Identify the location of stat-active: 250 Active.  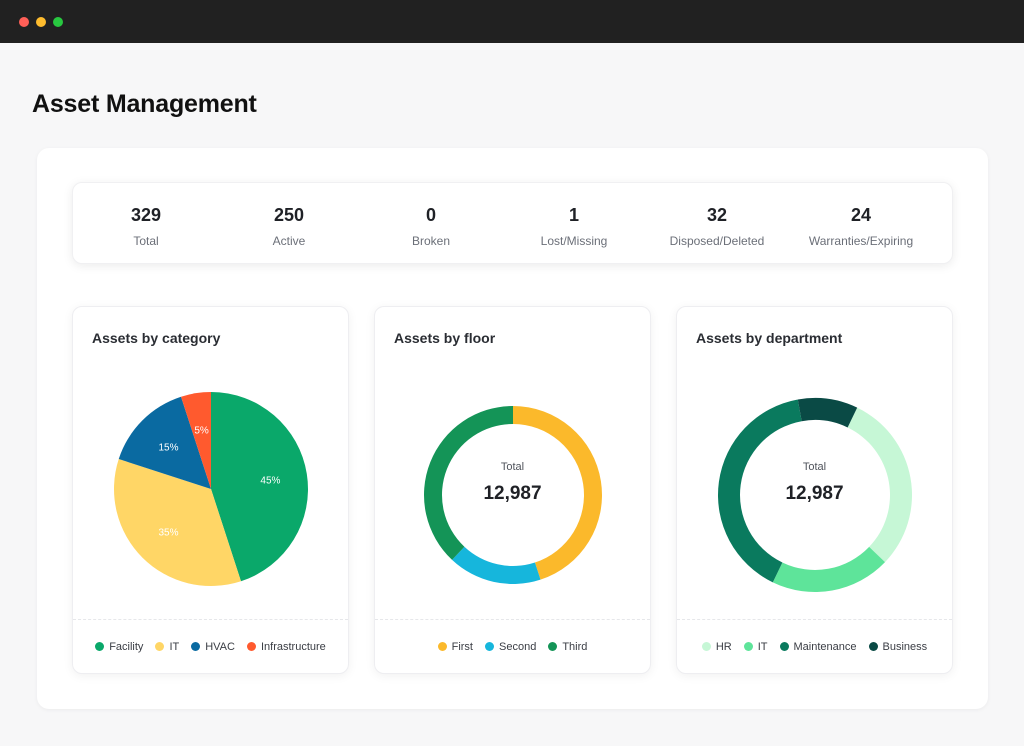
(289, 224).